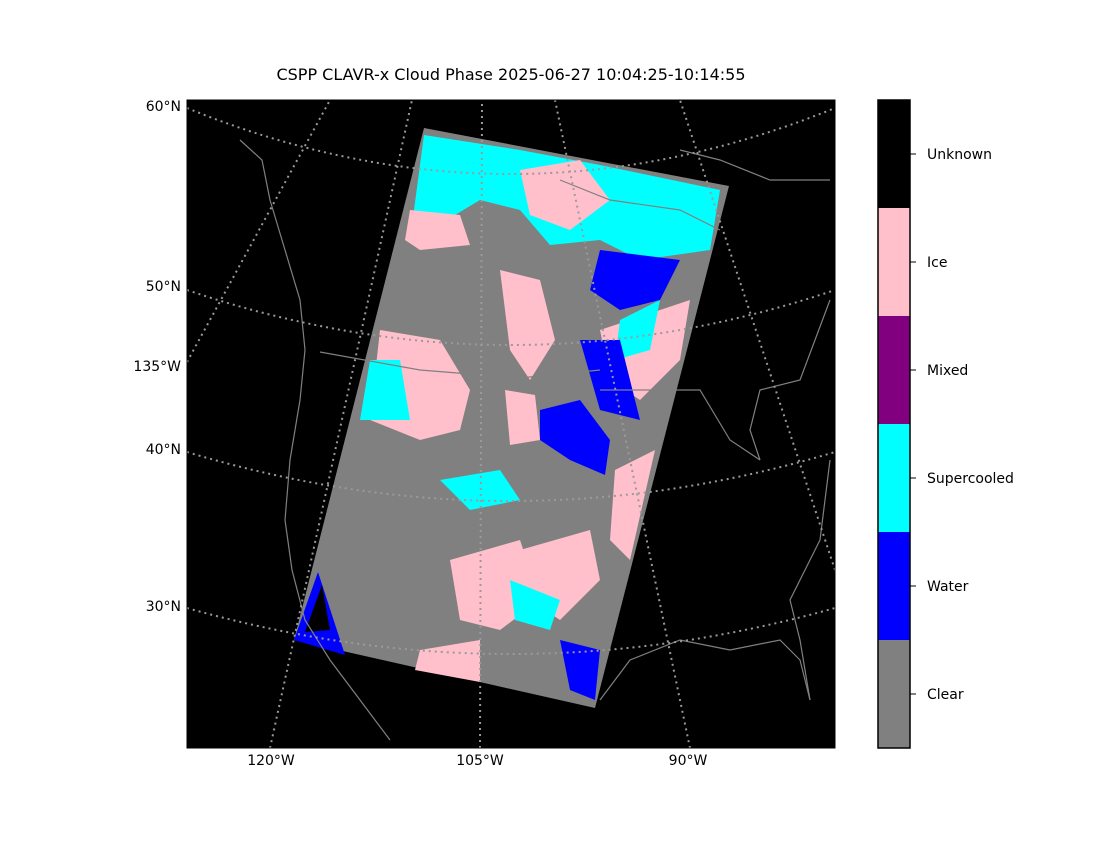  I want to click on lat-label: 40°N, so click(163, 450).